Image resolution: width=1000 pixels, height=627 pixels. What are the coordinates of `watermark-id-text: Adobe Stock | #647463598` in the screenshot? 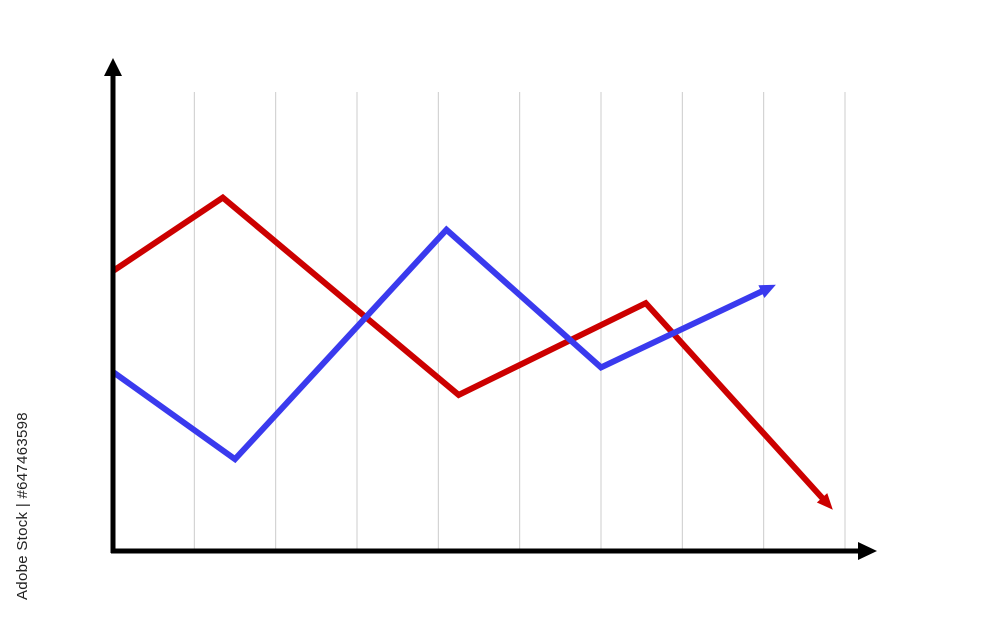 It's located at (22, 506).